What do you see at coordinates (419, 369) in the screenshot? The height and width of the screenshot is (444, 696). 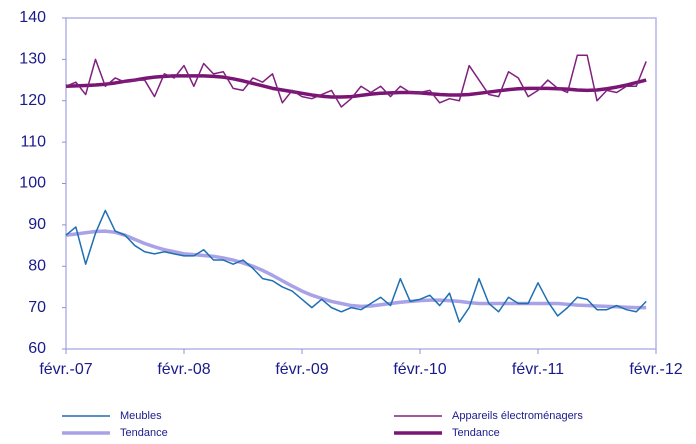 I see `x-tick-label: févr.-10` at bounding box center [419, 369].